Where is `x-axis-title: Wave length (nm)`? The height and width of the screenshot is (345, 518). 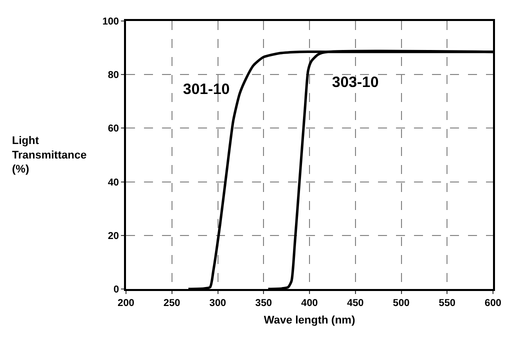 x-axis-title: Wave length (nm) is located at coordinates (310, 320).